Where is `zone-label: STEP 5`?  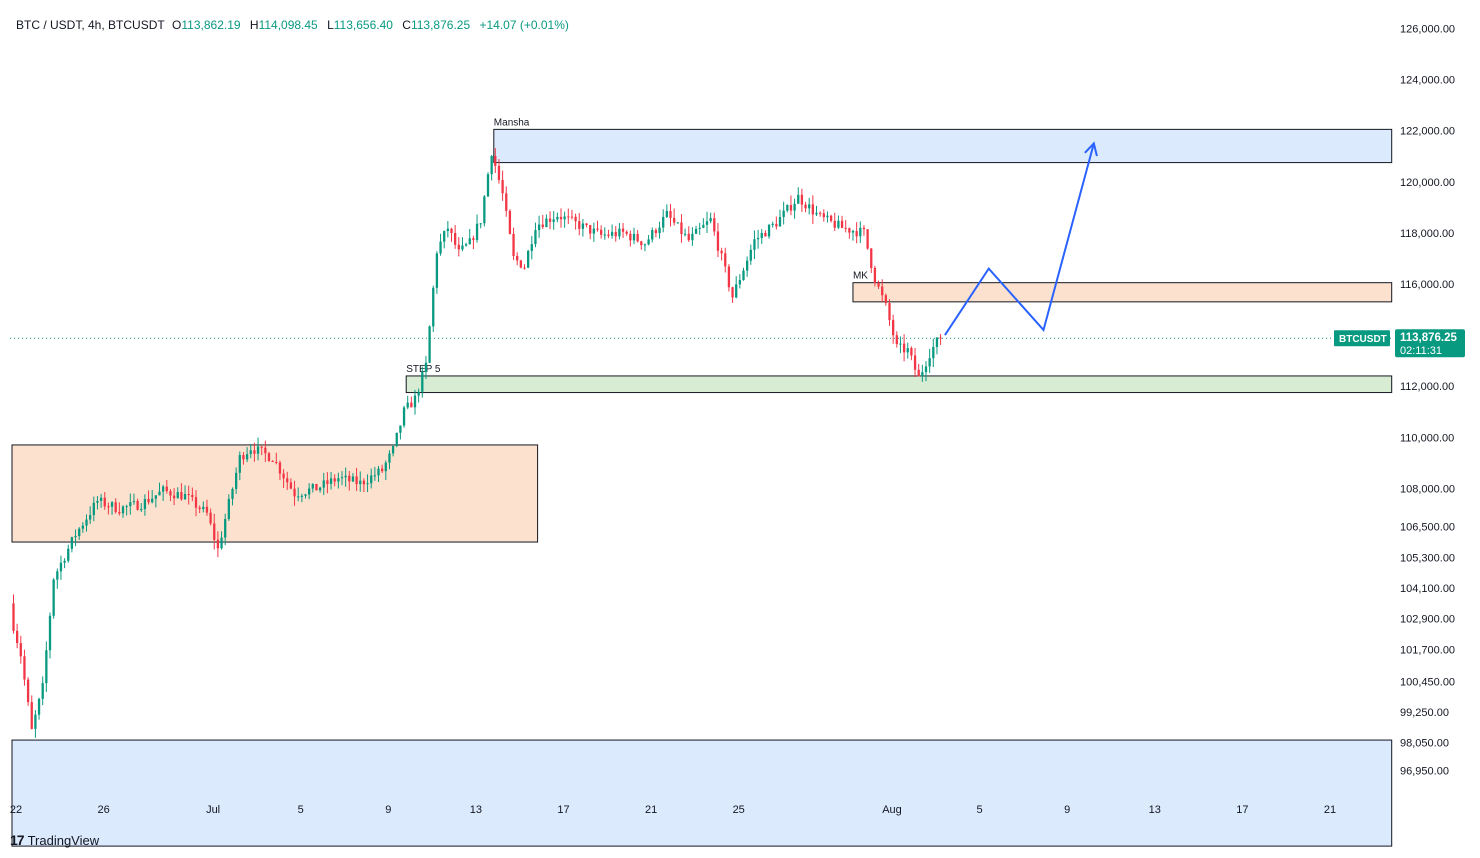
zone-label: STEP 5 is located at coordinates (423, 369).